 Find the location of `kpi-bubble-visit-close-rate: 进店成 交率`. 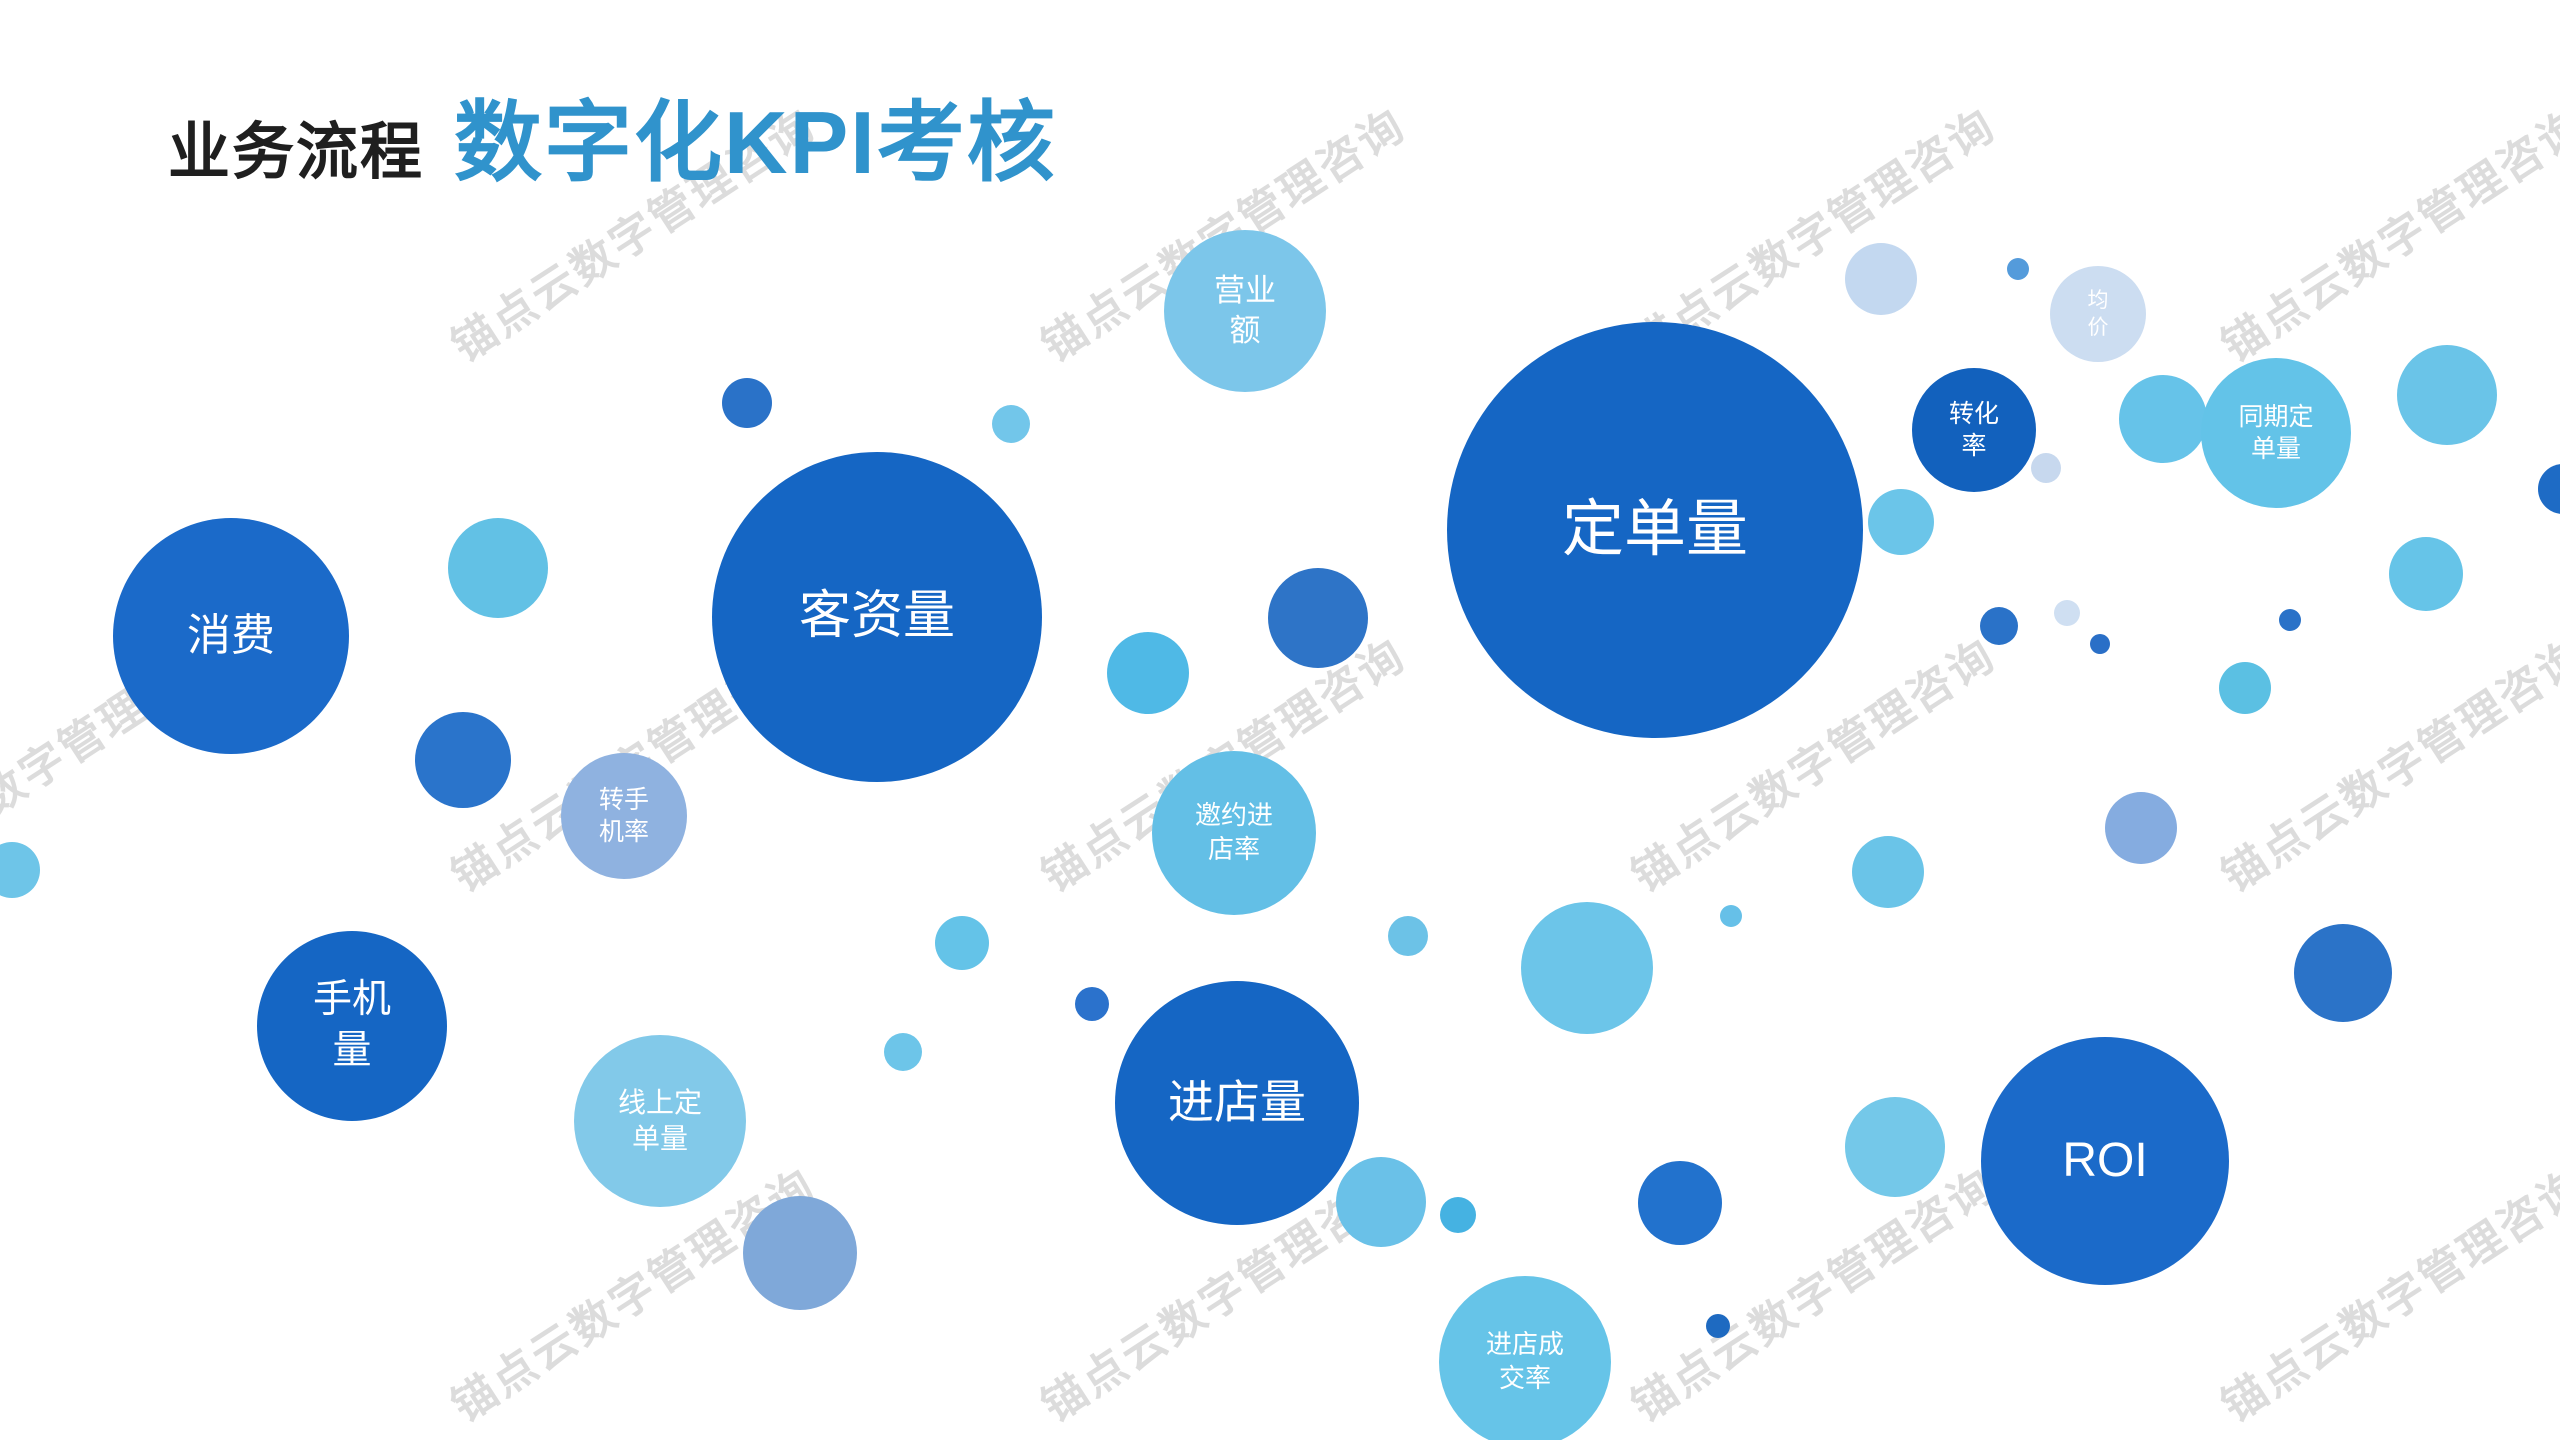

kpi-bubble-visit-close-rate: 进店成 交率 is located at coordinates (1525, 1358).